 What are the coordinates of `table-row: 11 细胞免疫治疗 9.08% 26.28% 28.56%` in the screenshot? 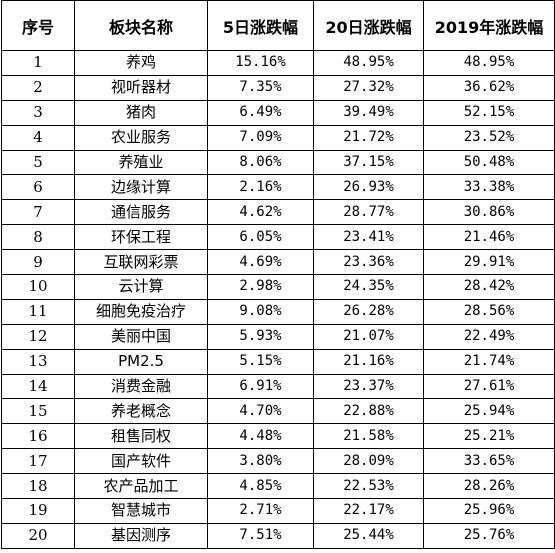 It's located at (278, 311).